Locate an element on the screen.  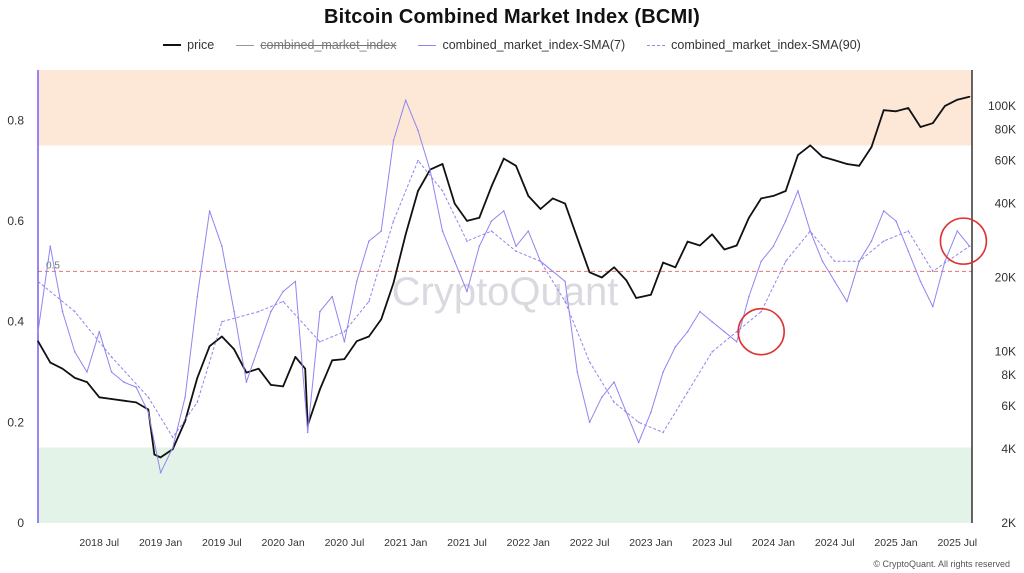
legend-item: combined_market_index is located at coordinates (316, 45).